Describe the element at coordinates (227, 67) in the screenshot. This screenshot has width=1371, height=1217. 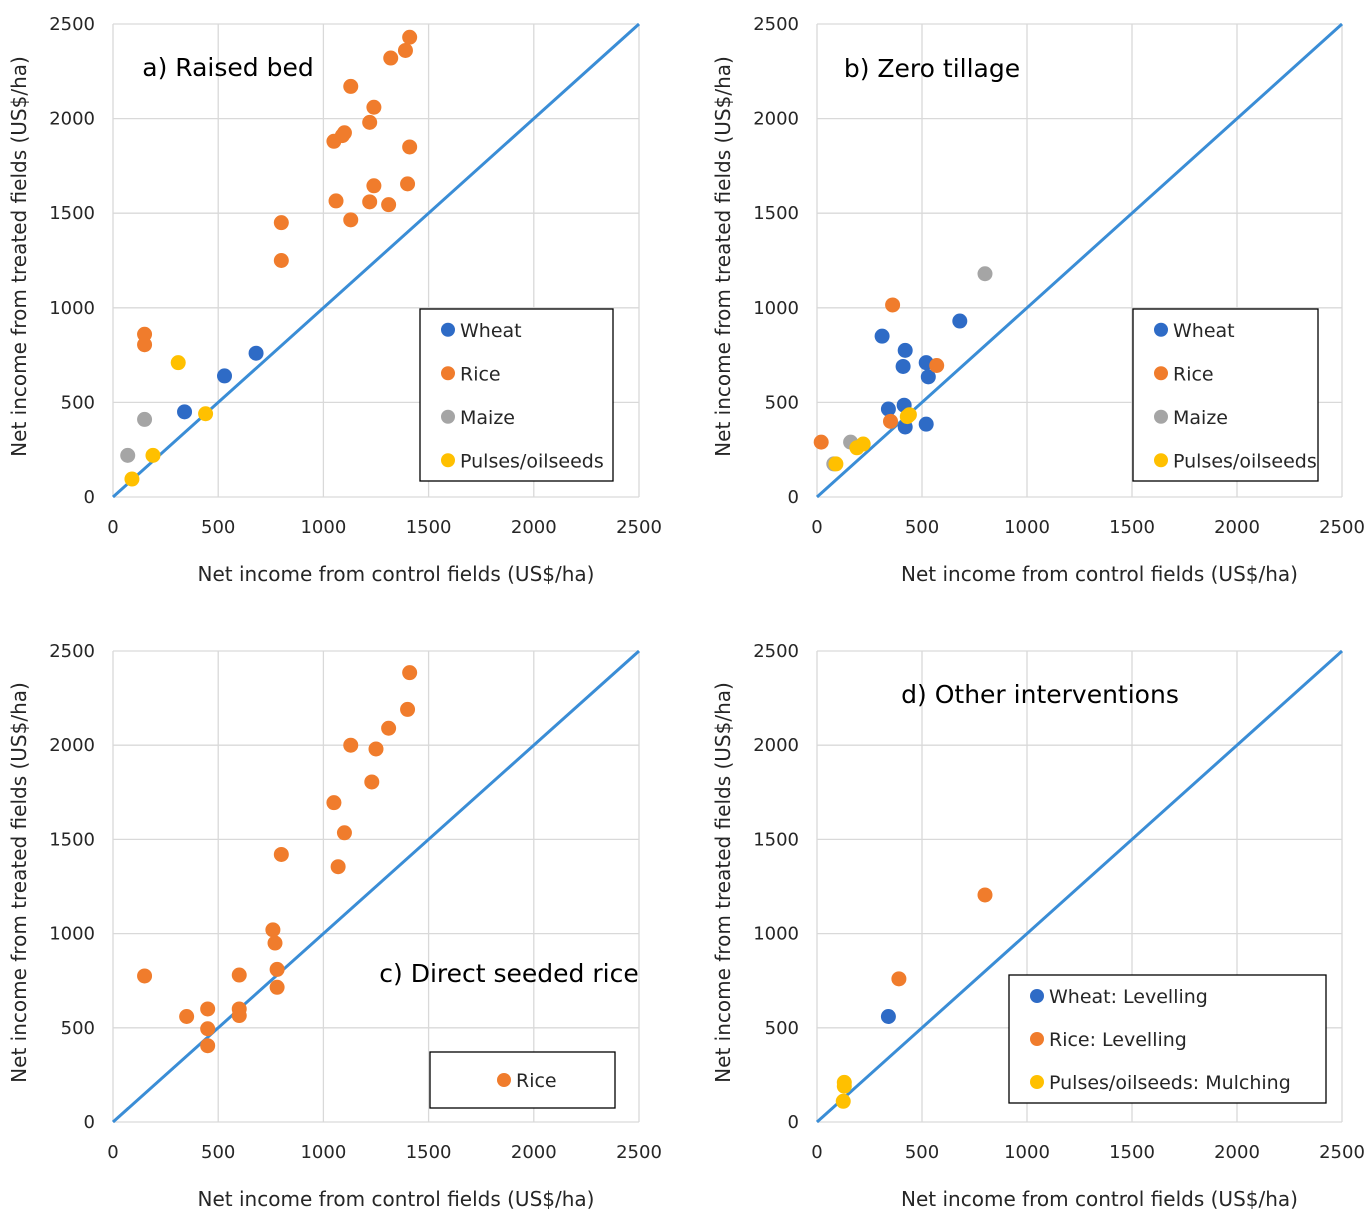
I see `panel-title: a) Raised bed` at that location.